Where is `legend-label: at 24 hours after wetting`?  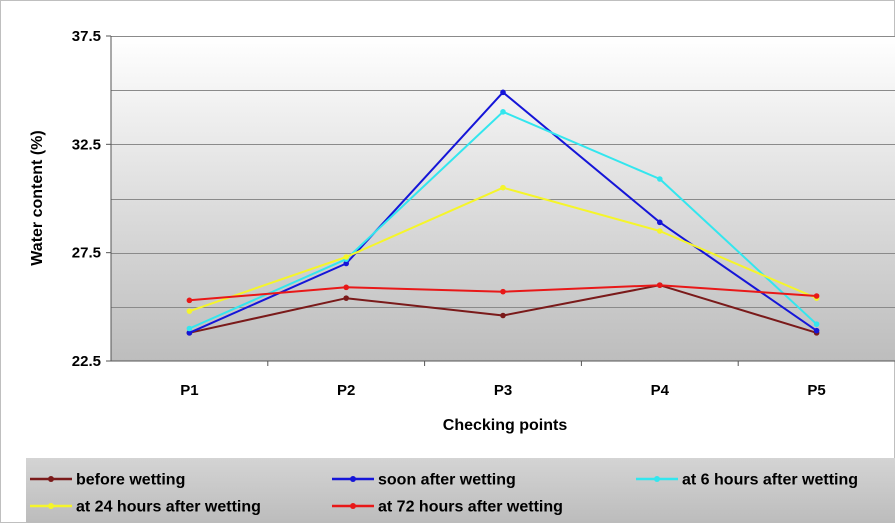 legend-label: at 24 hours after wetting is located at coordinates (168, 507).